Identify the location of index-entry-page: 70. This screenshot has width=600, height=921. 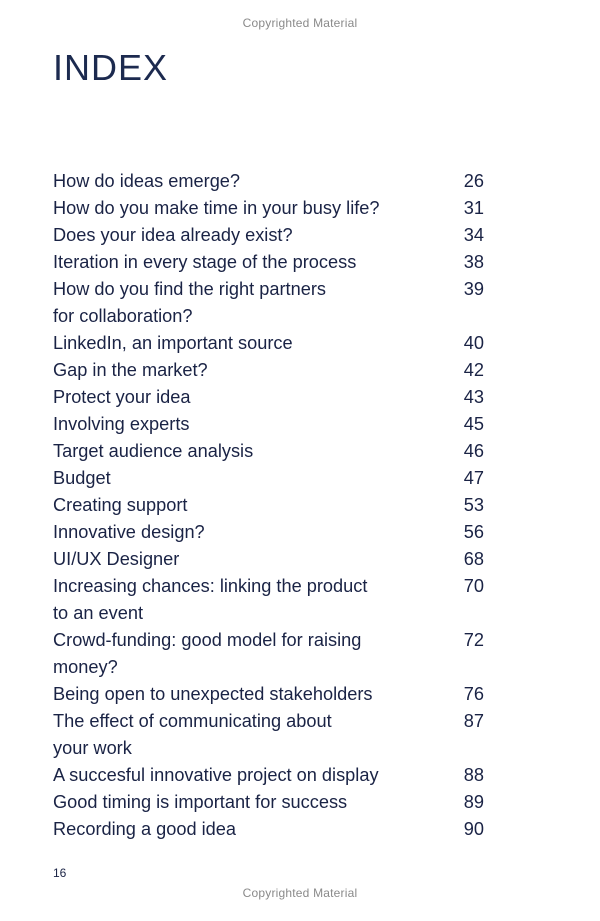
(473, 586).